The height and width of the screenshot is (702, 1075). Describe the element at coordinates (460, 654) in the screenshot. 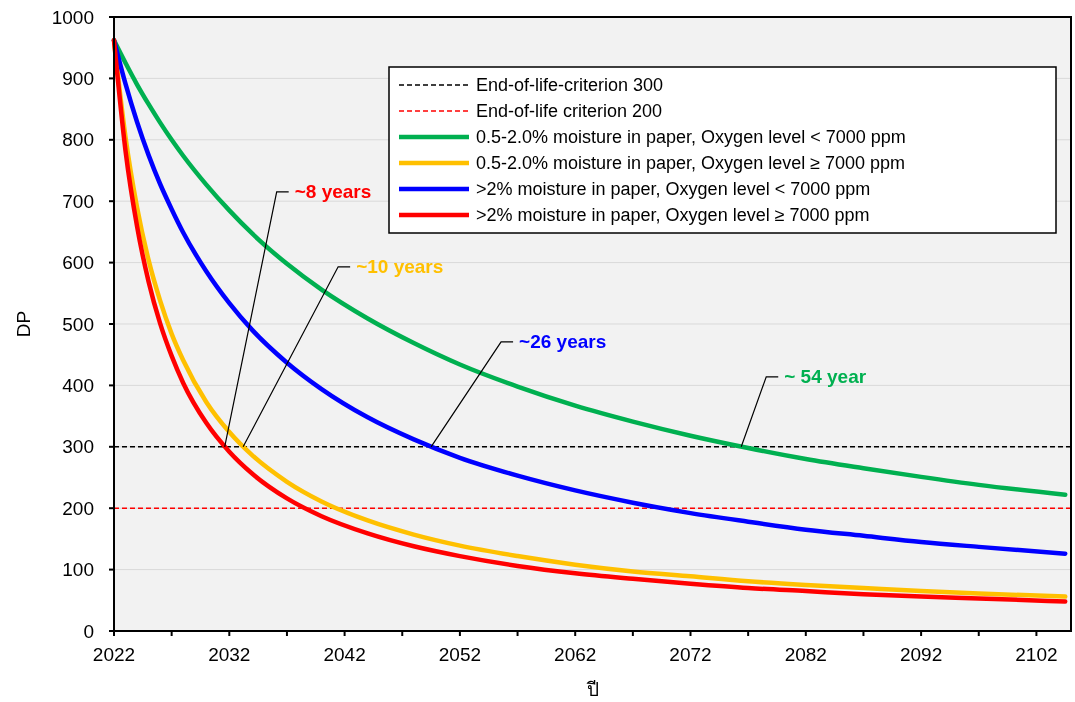

I see `x-tick-label: 2052` at that location.